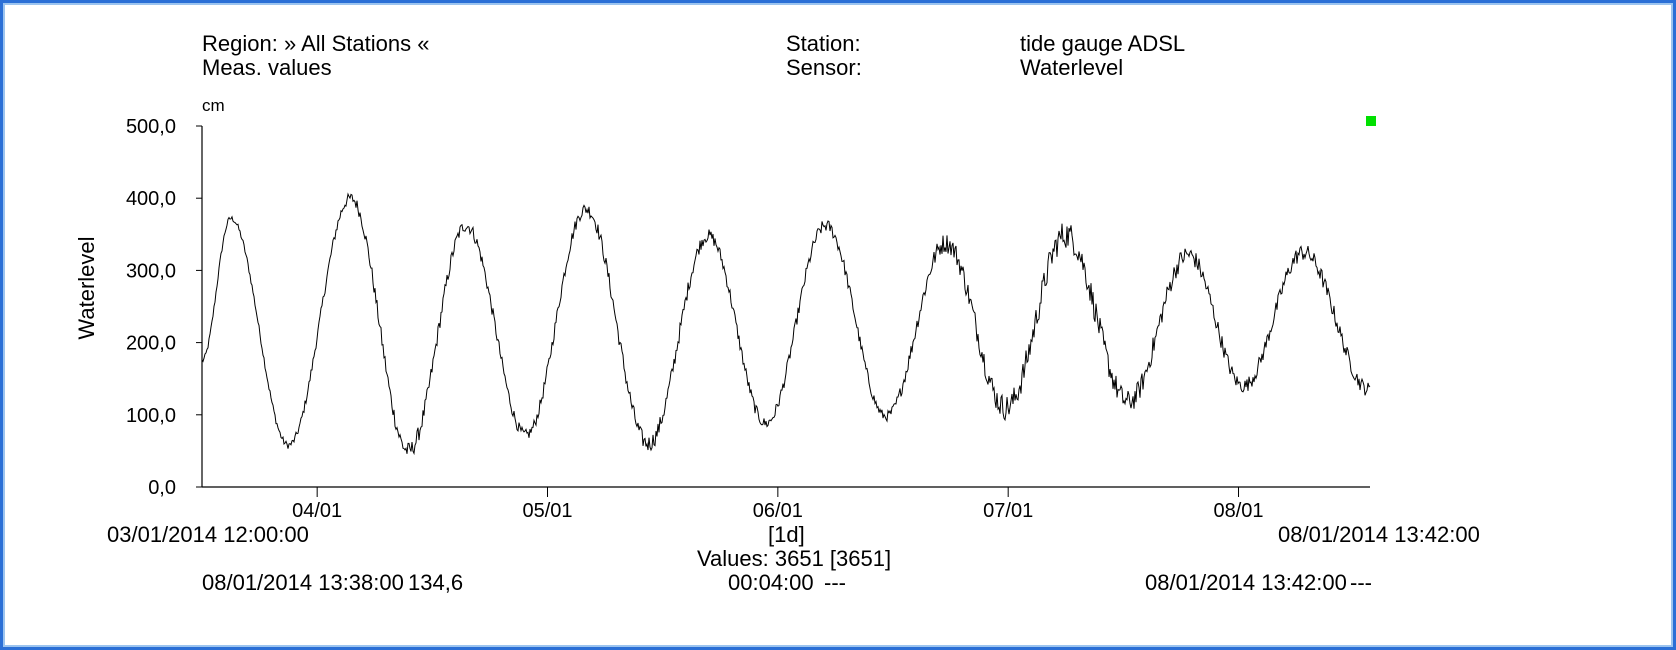 The width and height of the screenshot is (1676, 650). I want to click on cursor-time-label: 08/01/2014 13:38:00, so click(303, 582).